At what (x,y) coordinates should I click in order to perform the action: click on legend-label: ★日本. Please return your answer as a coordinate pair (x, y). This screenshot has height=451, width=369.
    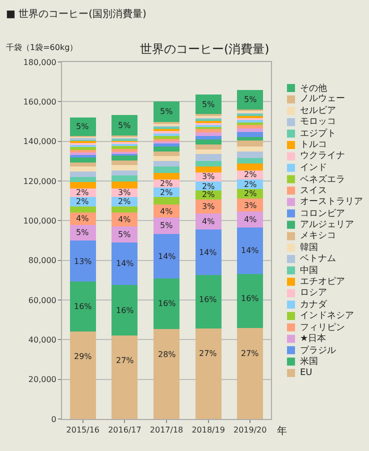
    Looking at the image, I should click on (313, 338).